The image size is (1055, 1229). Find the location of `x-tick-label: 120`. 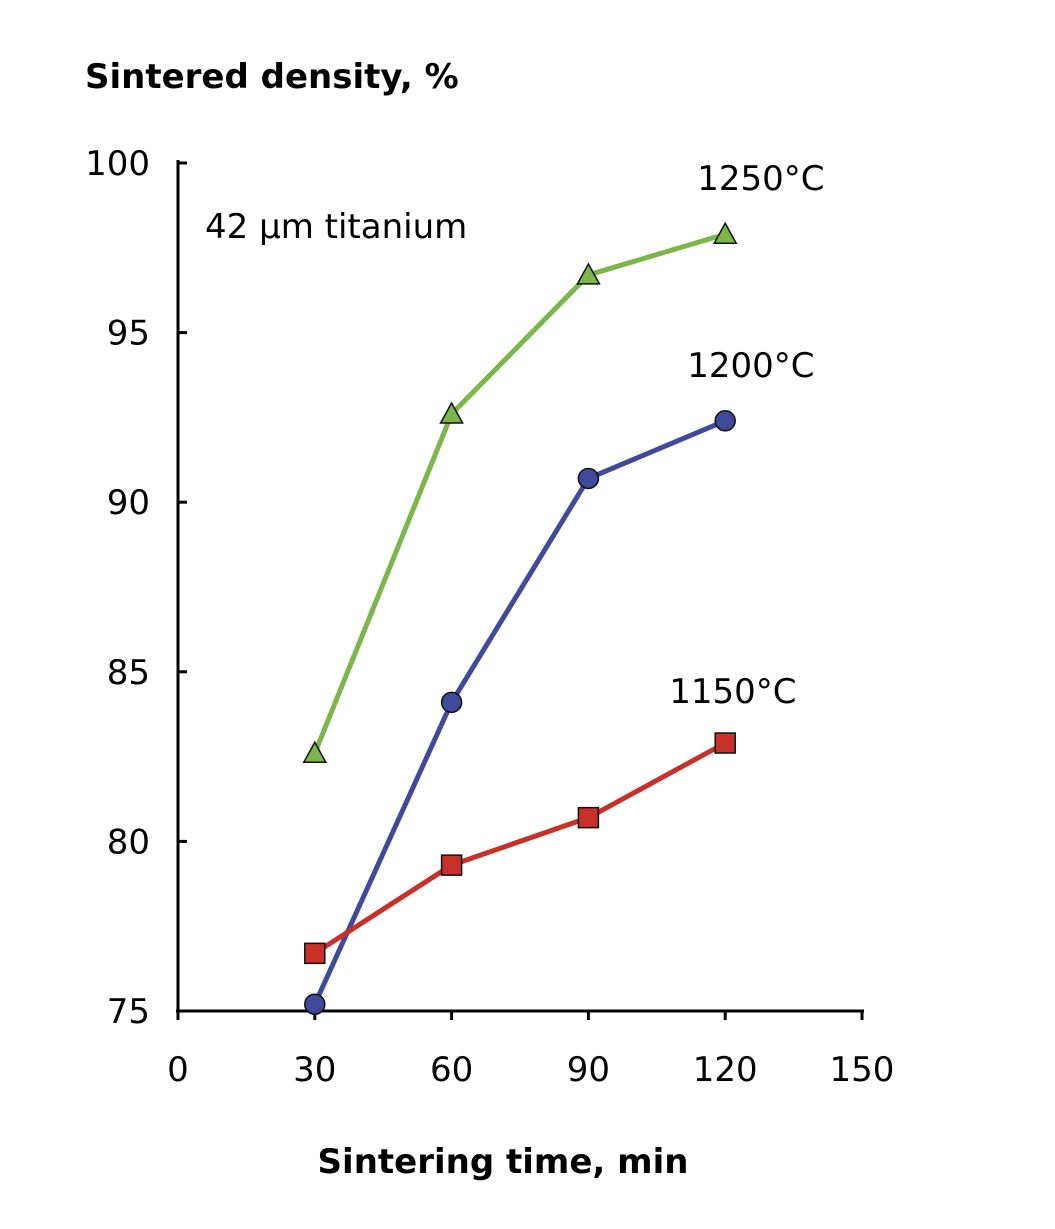

x-tick-label: 120 is located at coordinates (725, 1070).